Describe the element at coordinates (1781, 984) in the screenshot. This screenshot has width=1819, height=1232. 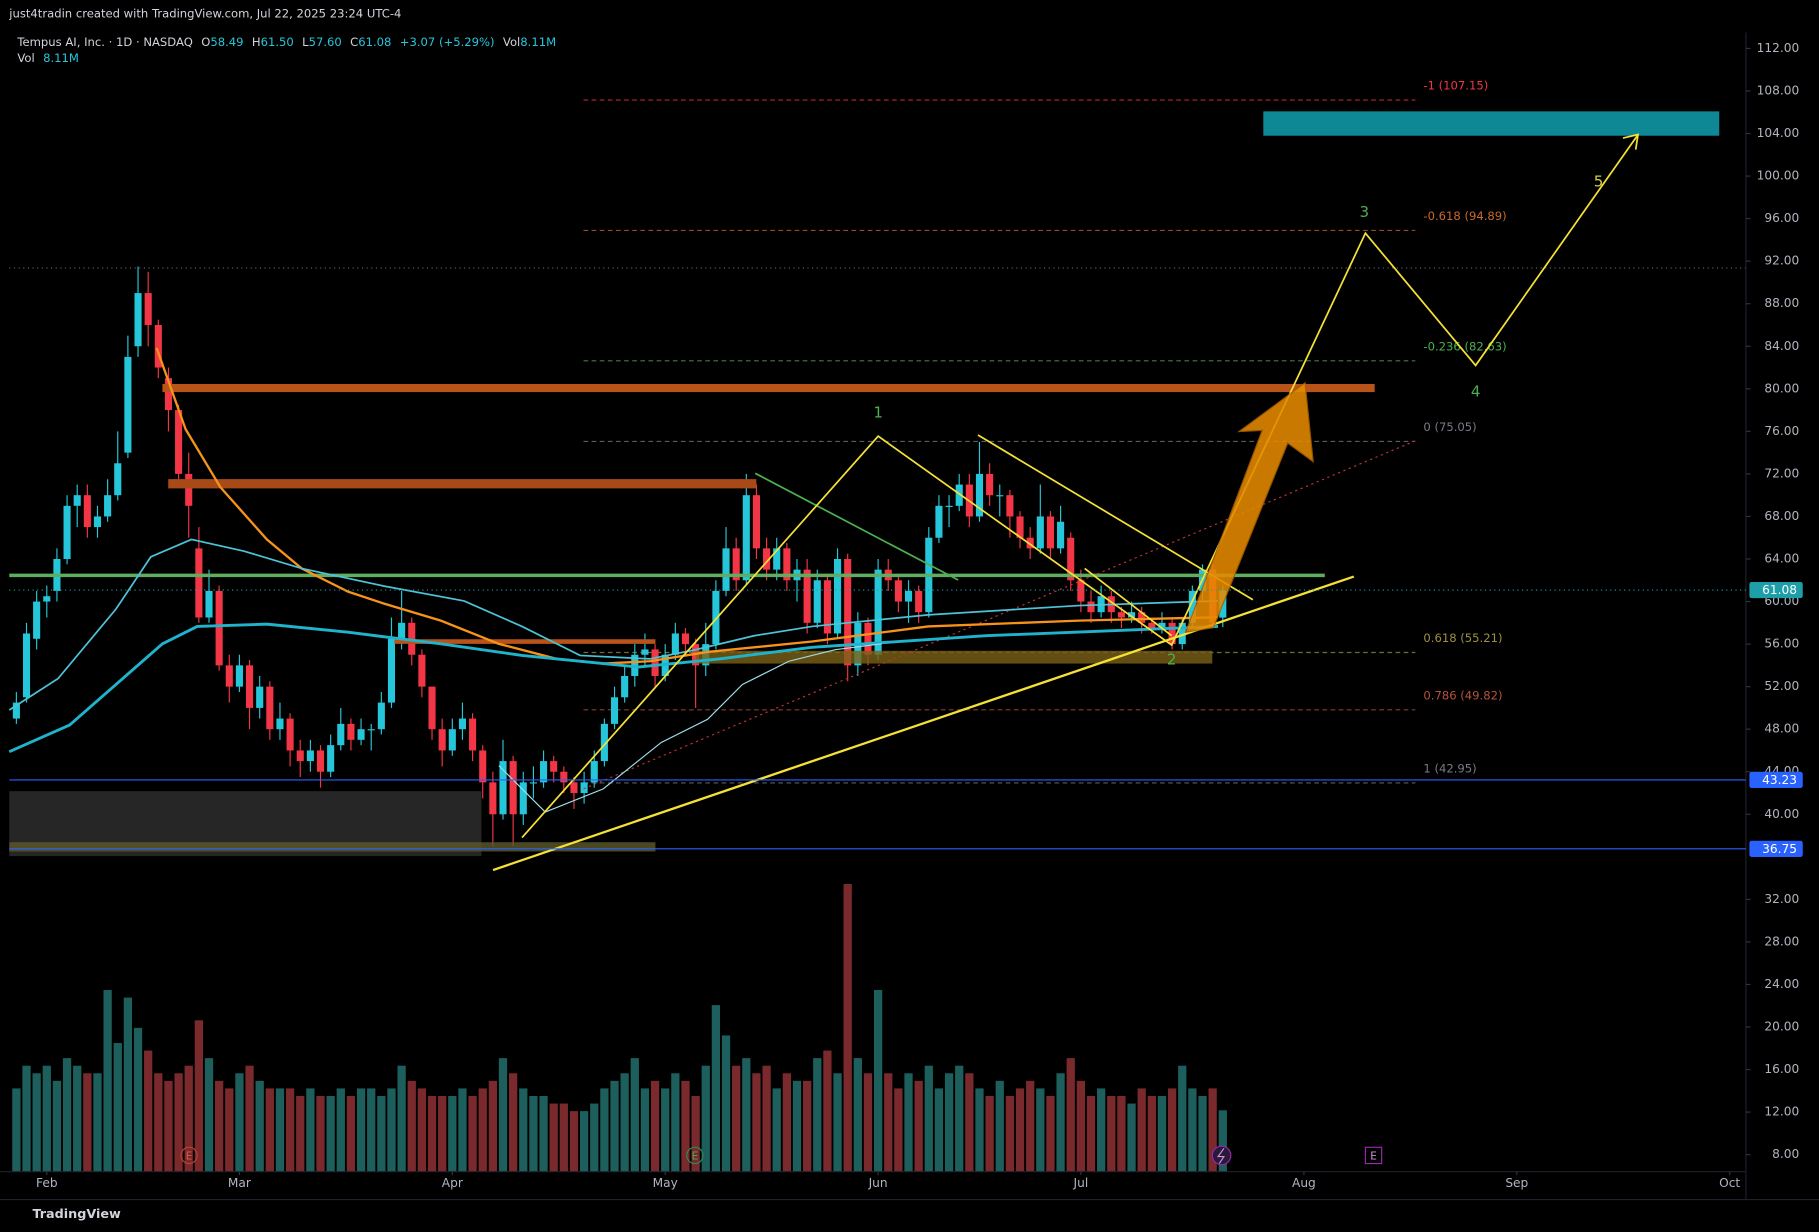
I see `y-tick-label: 24.00` at that location.